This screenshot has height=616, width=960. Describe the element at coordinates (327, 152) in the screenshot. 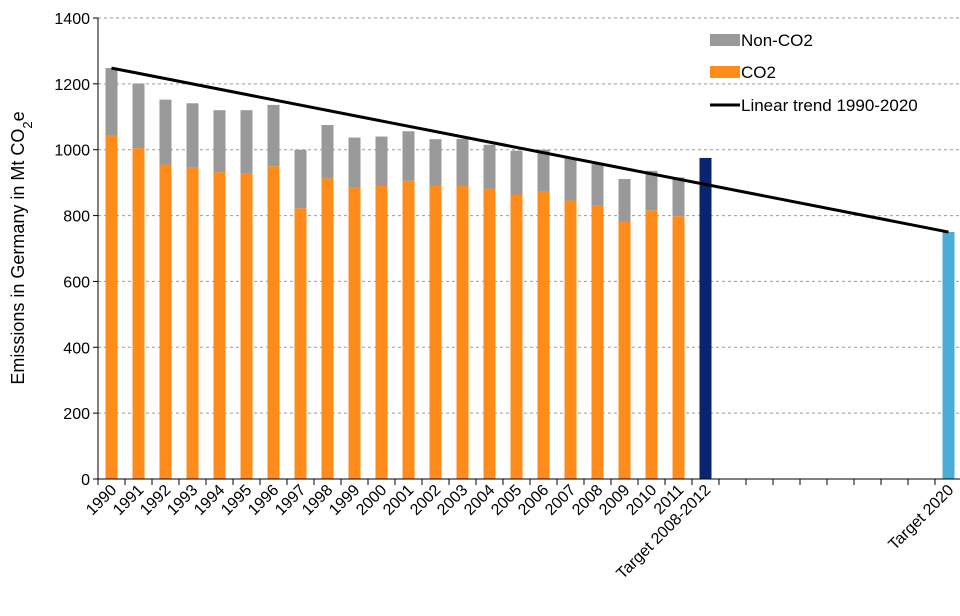

I see `bar-non-co2-1998` at that location.